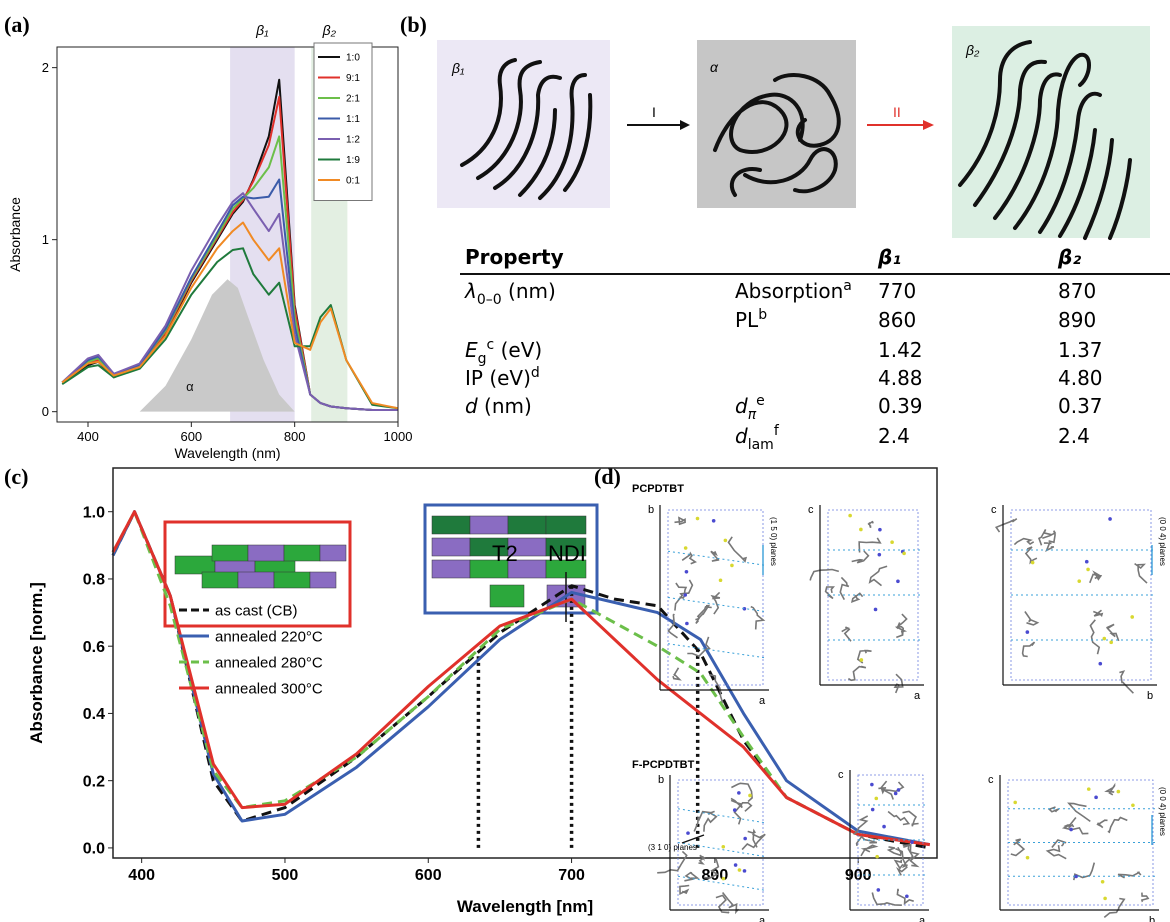 The height and width of the screenshot is (922, 1170). I want to click on legend-label: annealed 280°C, so click(269, 662).